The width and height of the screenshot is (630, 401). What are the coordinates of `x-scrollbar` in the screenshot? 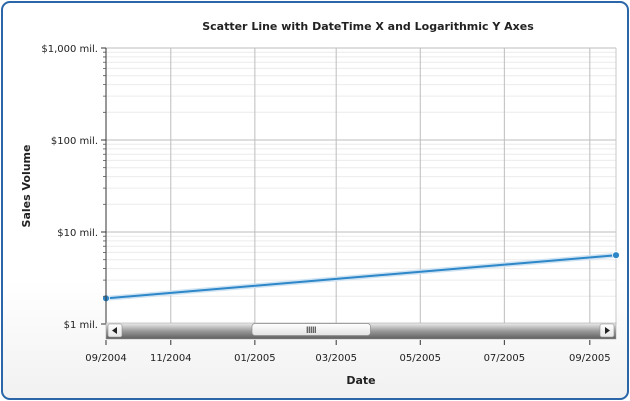 It's located at (361, 331).